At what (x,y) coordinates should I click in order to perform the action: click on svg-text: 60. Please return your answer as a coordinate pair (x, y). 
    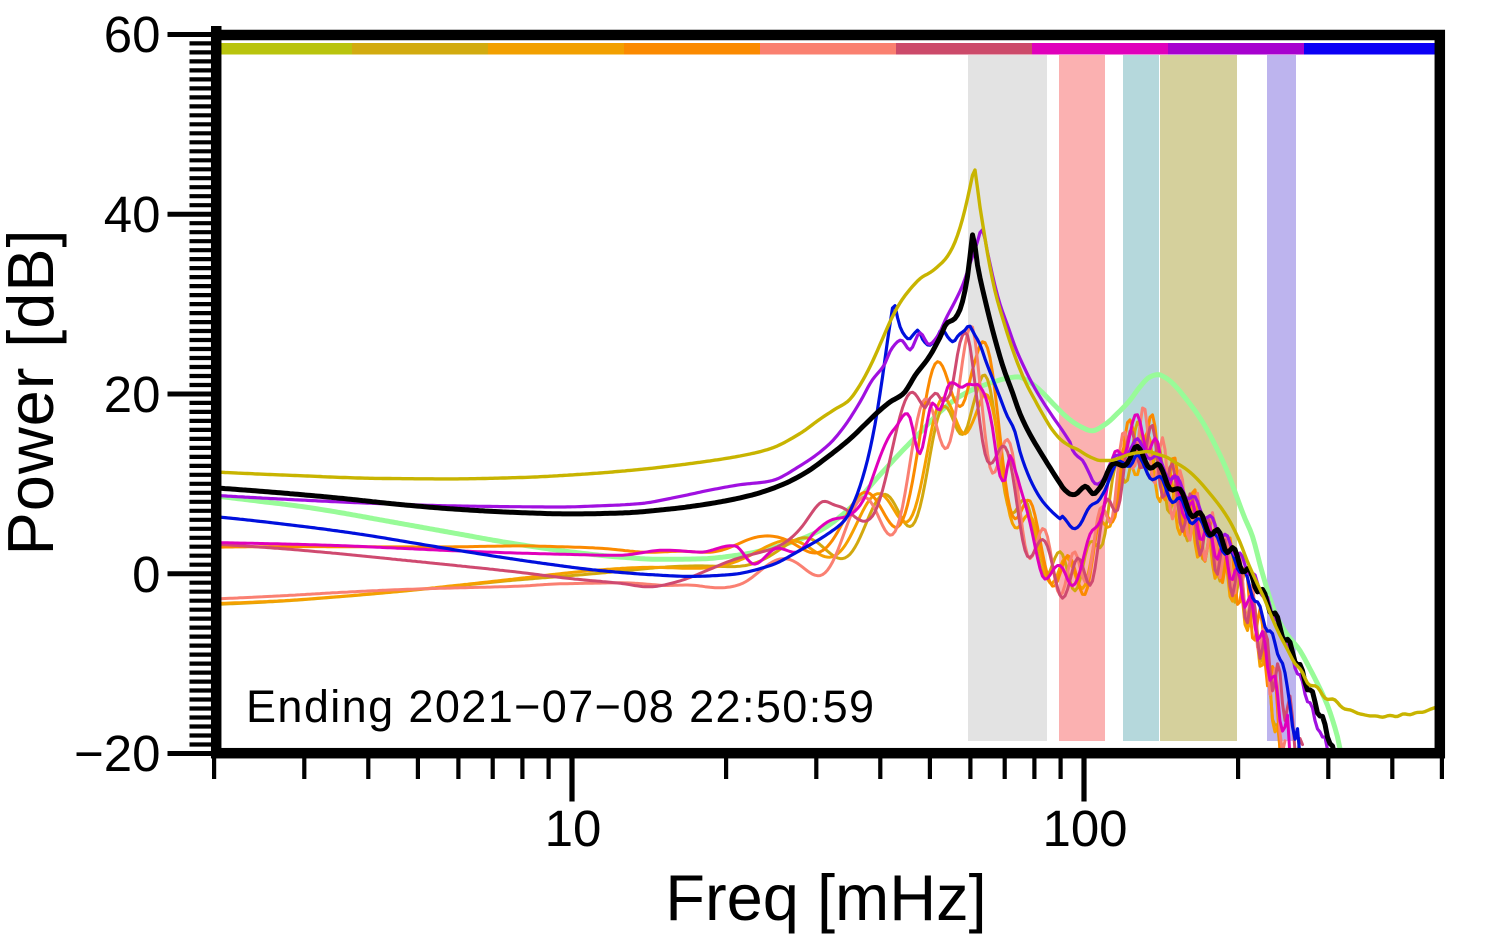
    Looking at the image, I should click on (132, 34).